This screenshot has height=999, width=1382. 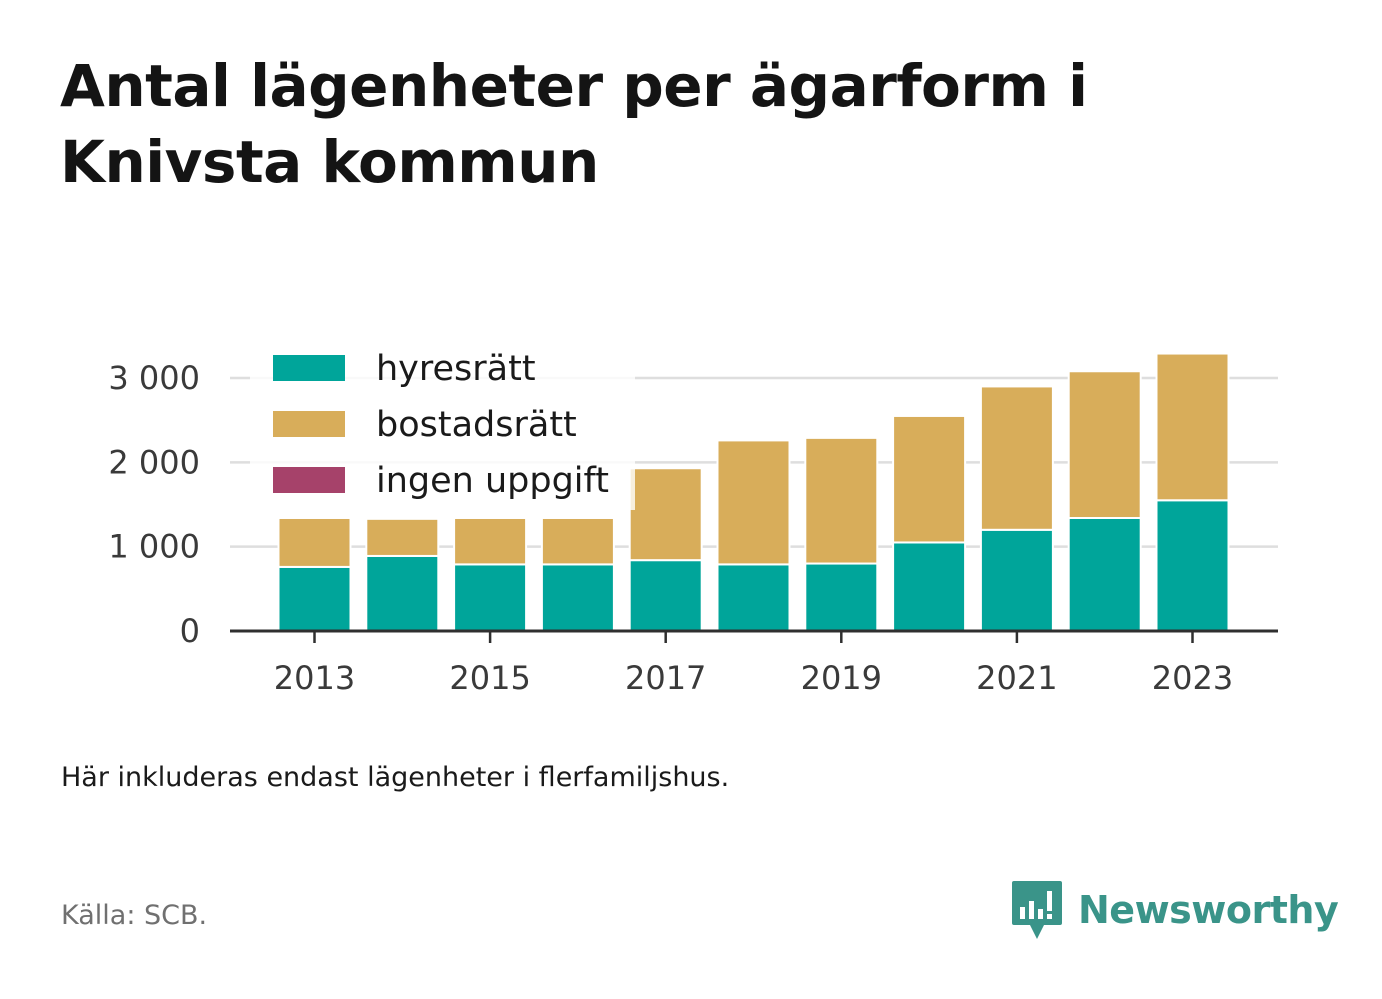 I want to click on x-axis: 2013 2015 2017 2019 2021 2023, so click(x=754, y=663).